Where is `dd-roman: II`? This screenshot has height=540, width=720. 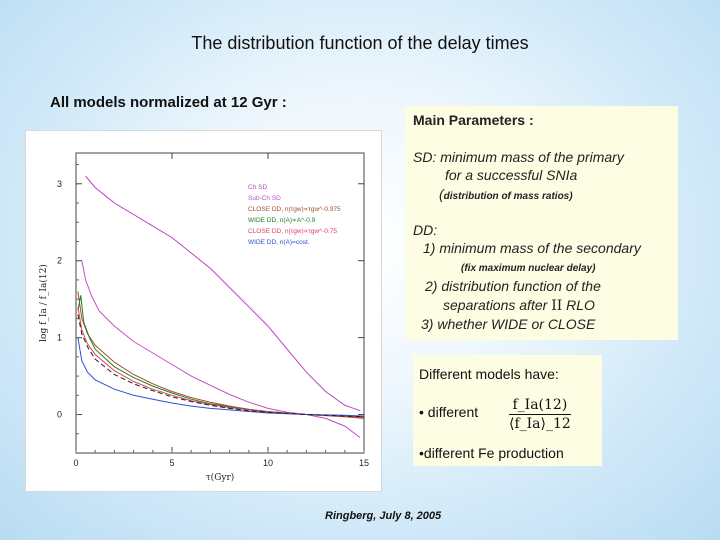 dd-roman: II is located at coordinates (557, 306).